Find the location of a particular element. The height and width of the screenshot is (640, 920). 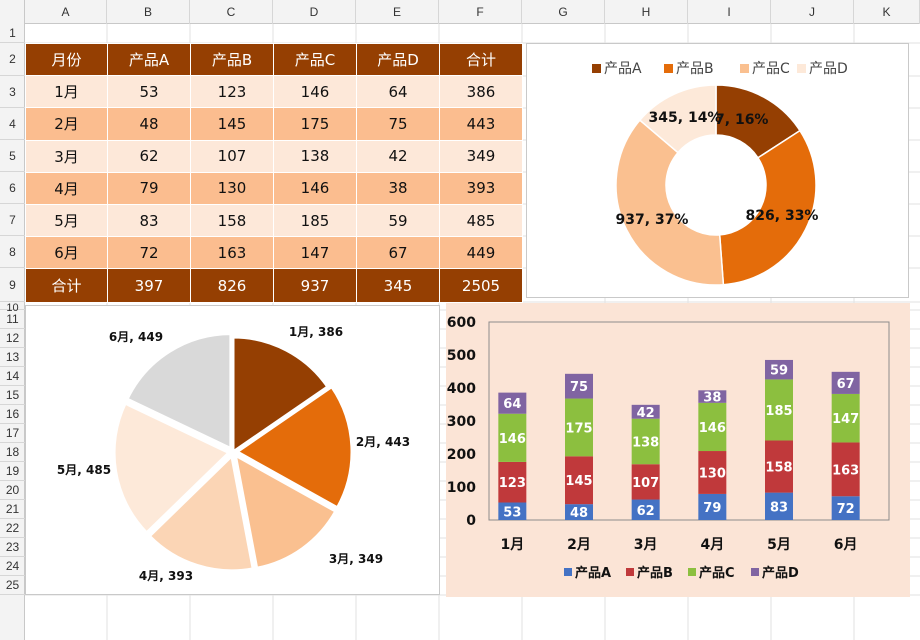

column-header-f: F is located at coordinates (480, 12).